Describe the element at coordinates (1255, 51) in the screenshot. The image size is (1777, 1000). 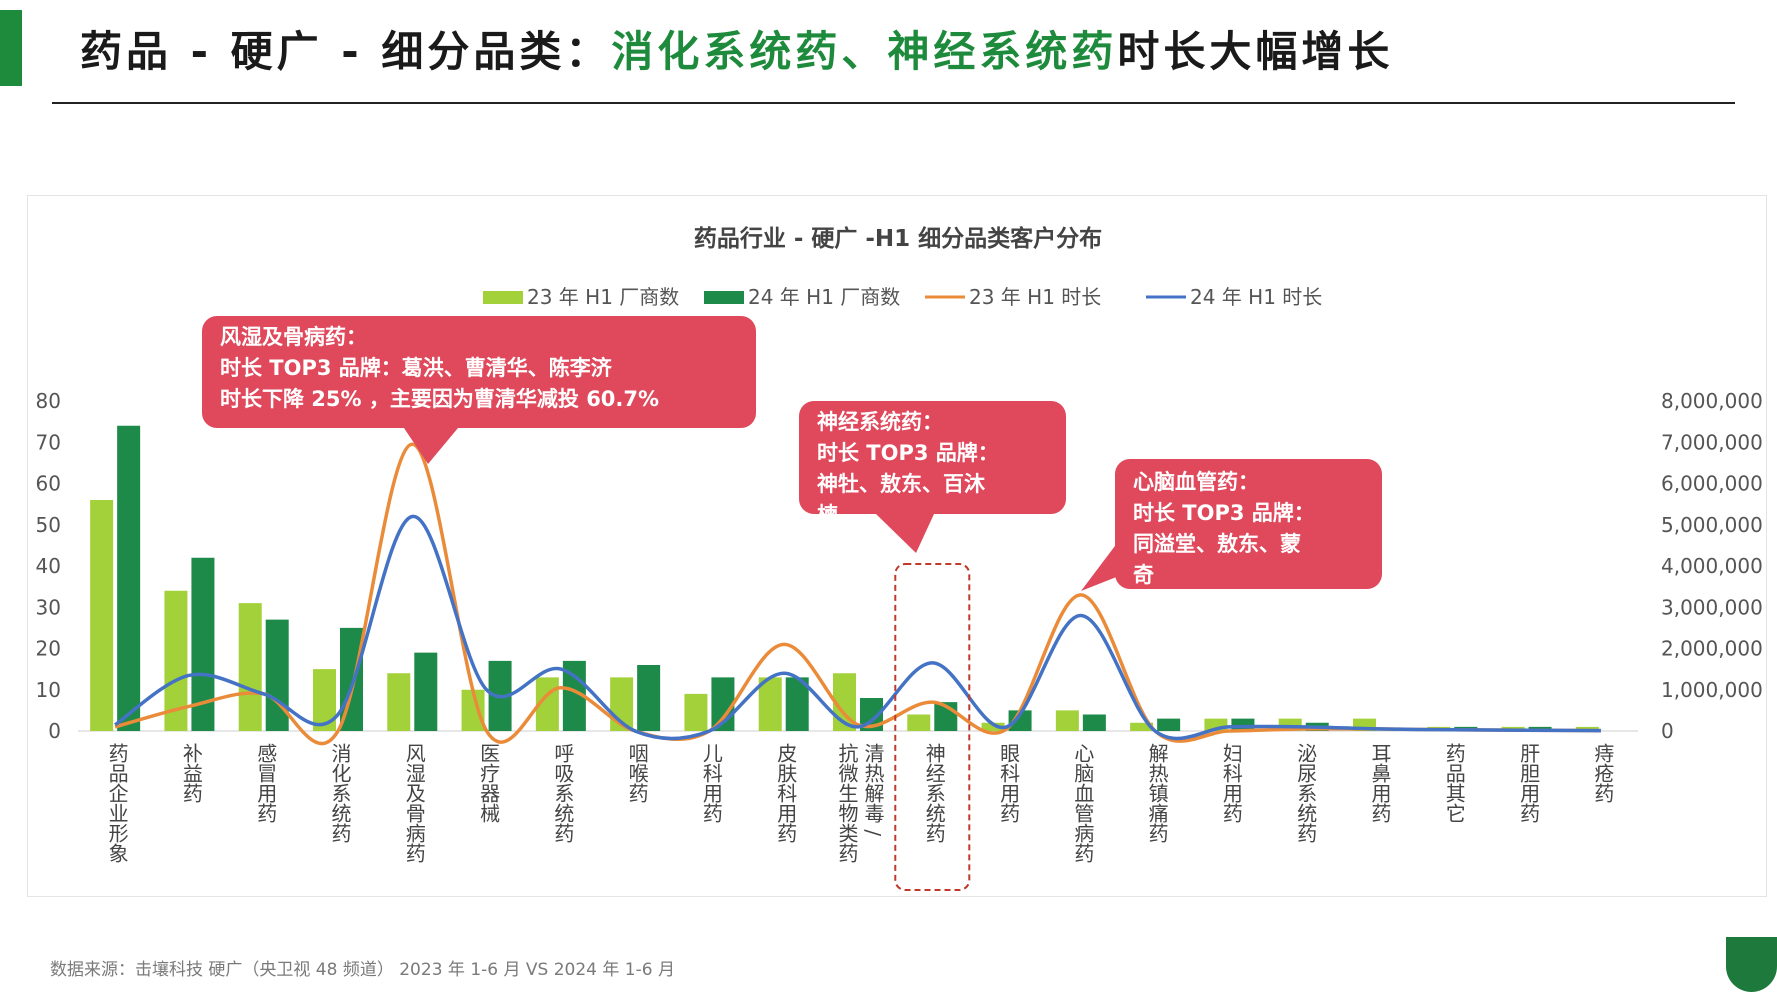
I see `page-title-suffix: 时长大幅增长` at that location.